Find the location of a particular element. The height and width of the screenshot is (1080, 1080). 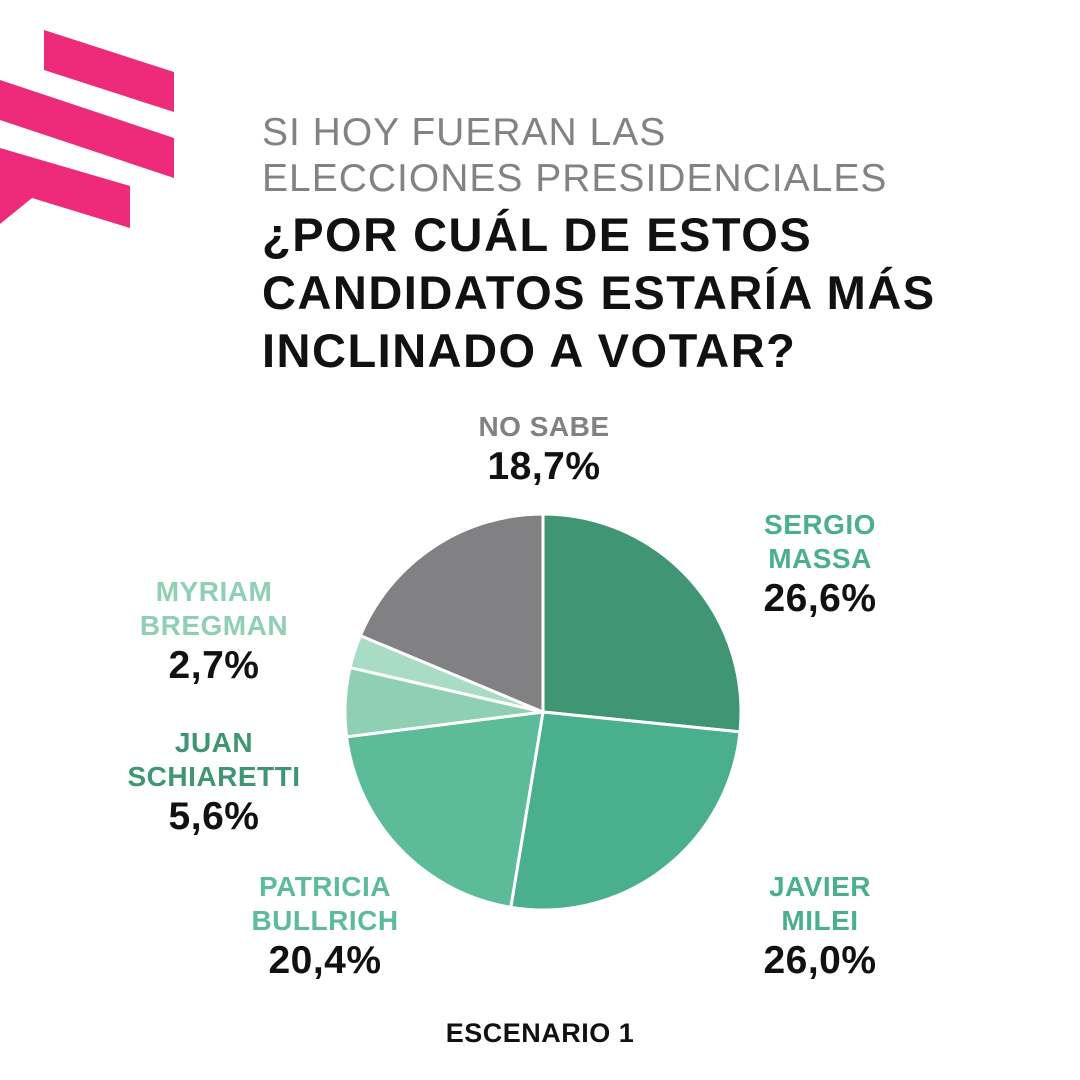

logo-bar-bottom is located at coordinates (65, 188).